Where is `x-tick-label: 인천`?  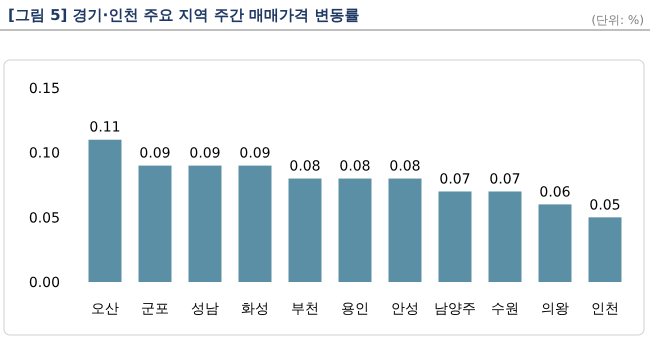
x-tick-label: 인천 is located at coordinates (605, 309).